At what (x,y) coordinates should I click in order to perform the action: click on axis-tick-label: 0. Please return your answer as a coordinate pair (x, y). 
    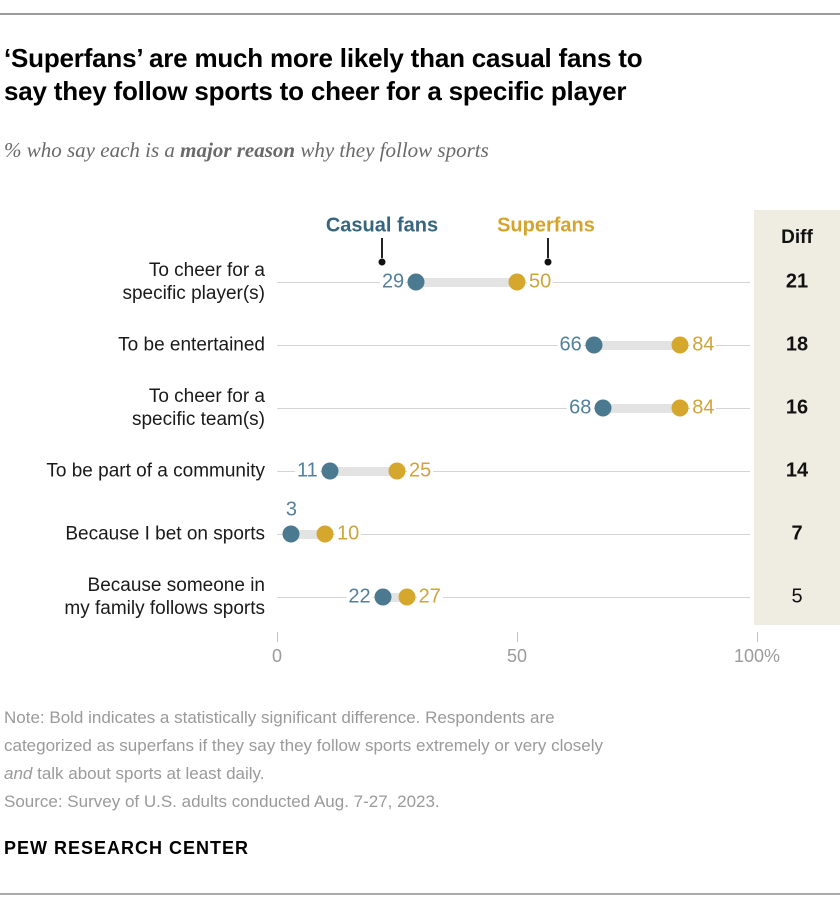
    Looking at the image, I should click on (277, 656).